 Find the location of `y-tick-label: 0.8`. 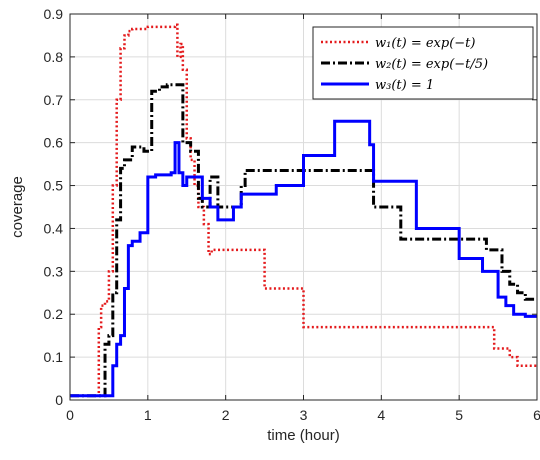

y-tick-label: 0.8 is located at coordinates (54, 57).